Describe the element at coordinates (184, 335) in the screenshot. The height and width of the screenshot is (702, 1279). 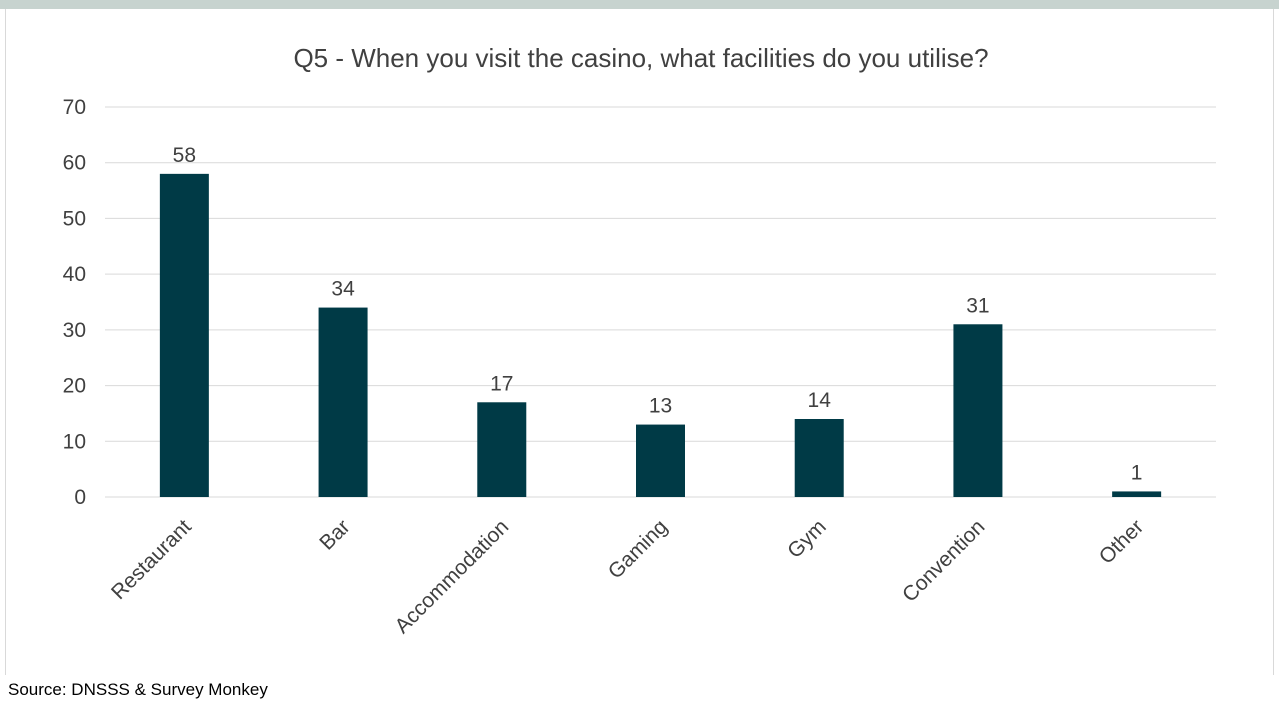
I see `bar-restaurant` at that location.